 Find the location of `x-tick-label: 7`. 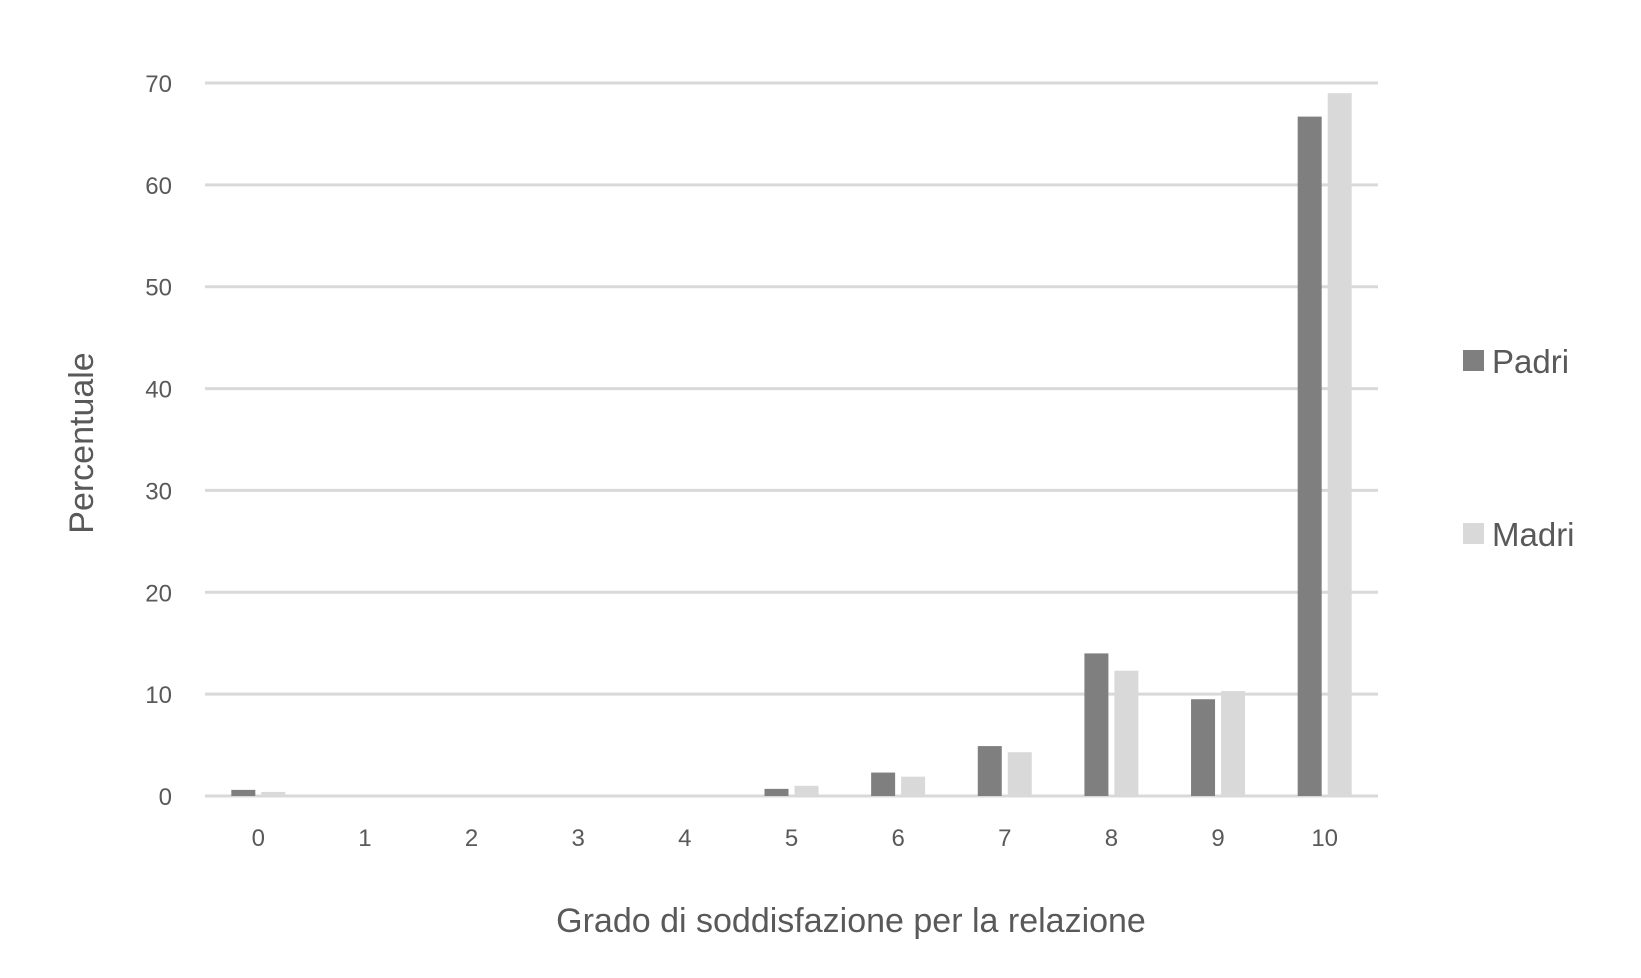

x-tick-label: 7 is located at coordinates (1004, 838).